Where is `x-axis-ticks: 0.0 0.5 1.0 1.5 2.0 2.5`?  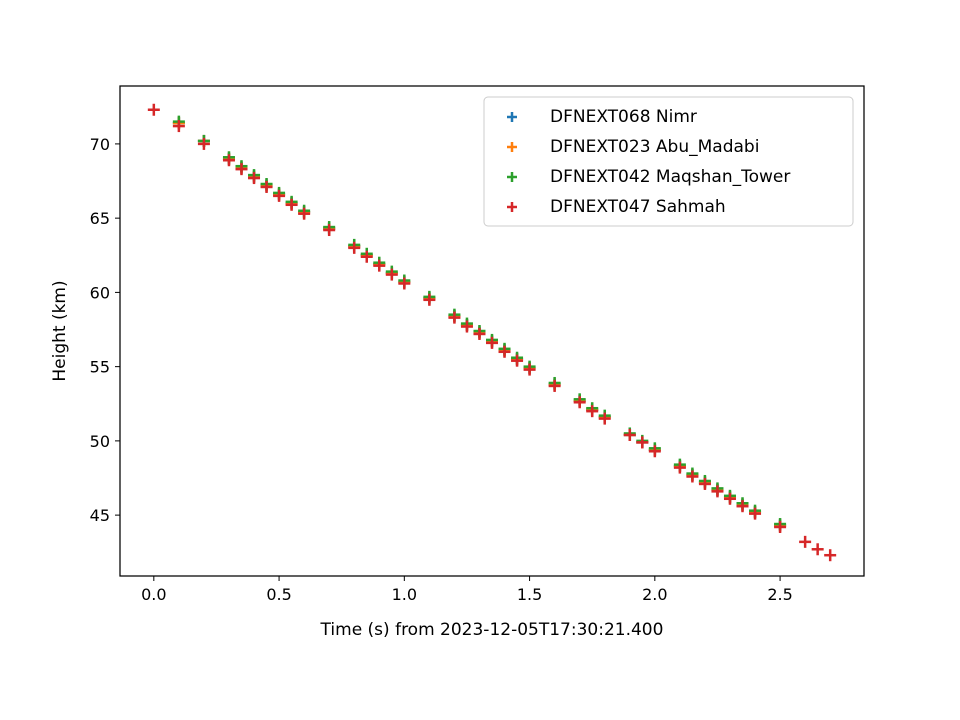 x-axis-ticks: 0.0 0.5 1.0 1.5 2.0 2.5 is located at coordinates (467, 590).